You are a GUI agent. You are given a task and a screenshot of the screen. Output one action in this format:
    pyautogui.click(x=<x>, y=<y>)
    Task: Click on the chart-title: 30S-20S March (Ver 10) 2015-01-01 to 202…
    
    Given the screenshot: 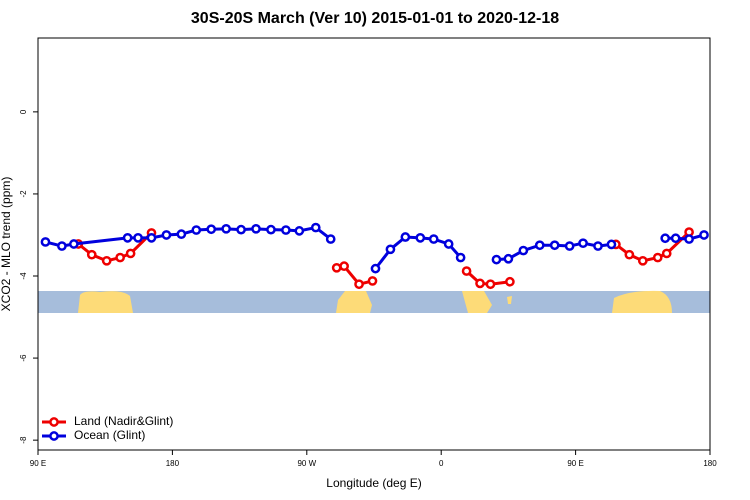 What is the action you would take?
    pyautogui.click(x=375, y=18)
    